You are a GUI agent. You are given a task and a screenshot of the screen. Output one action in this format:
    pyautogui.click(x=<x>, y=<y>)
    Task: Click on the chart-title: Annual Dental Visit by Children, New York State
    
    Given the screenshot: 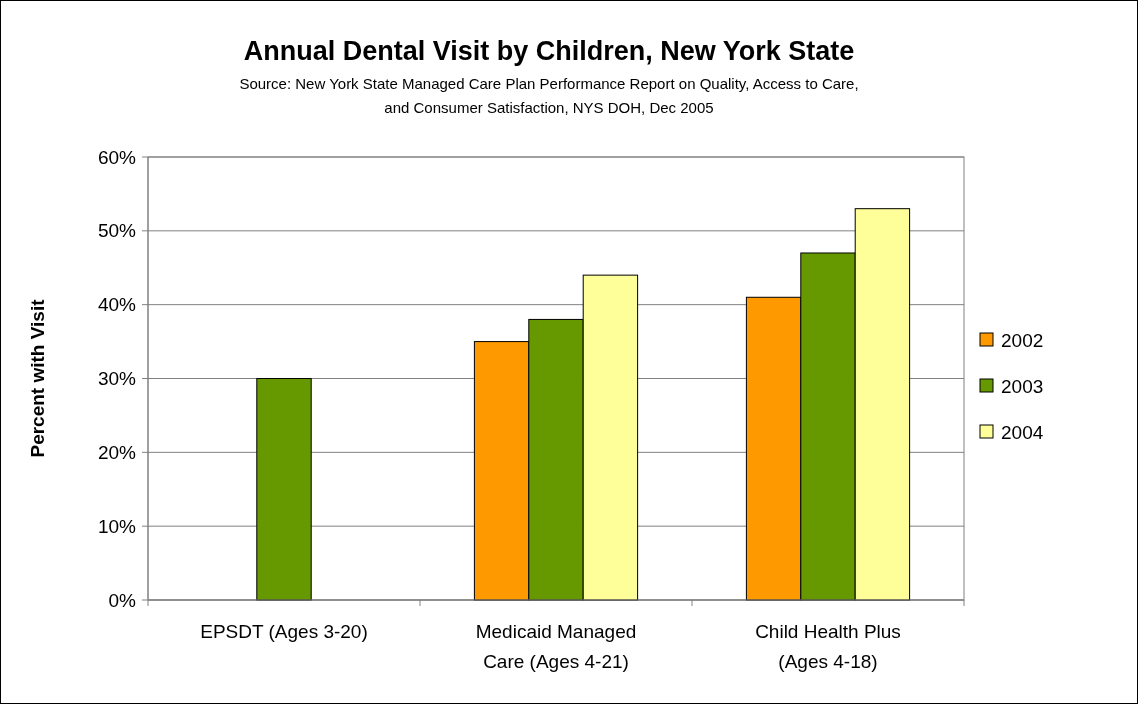 What is the action you would take?
    pyautogui.click(x=549, y=51)
    